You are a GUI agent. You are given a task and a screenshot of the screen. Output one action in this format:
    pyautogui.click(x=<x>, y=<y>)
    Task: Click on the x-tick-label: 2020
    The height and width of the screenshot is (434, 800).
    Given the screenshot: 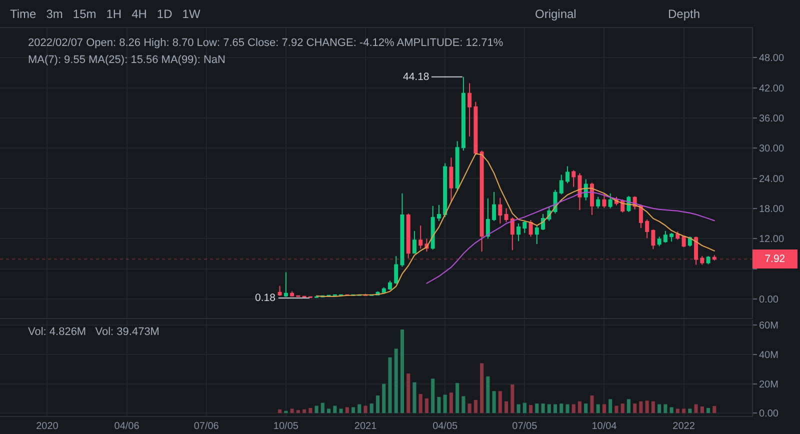 What is the action you would take?
    pyautogui.click(x=47, y=426)
    